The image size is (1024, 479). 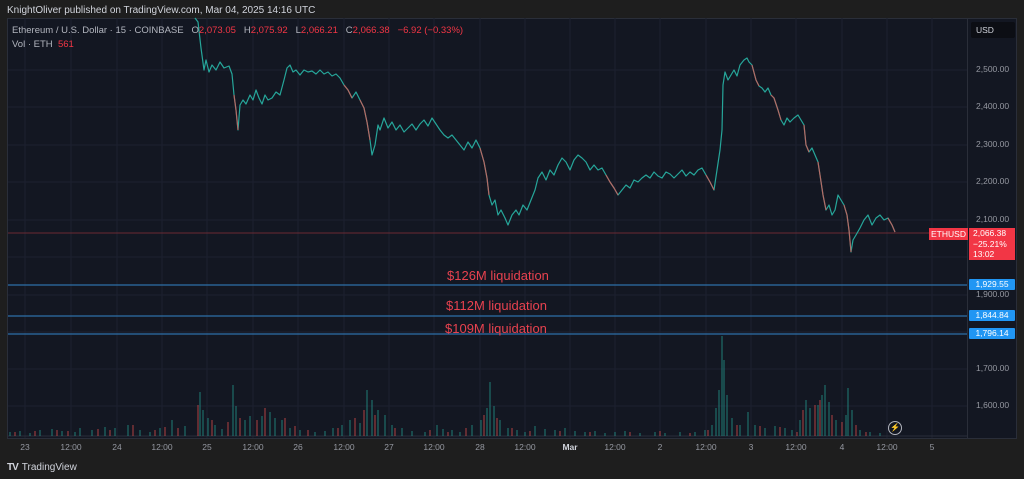 I want to click on lightning-icon: ⚡, so click(x=895, y=428).